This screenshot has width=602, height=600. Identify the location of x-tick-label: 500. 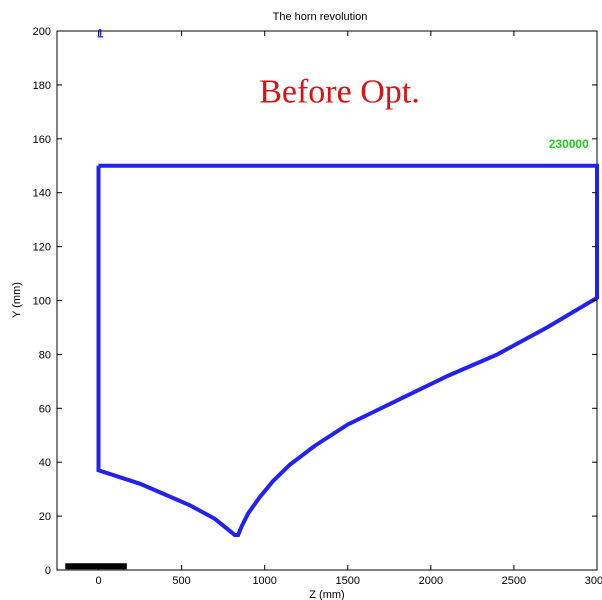
(181, 581).